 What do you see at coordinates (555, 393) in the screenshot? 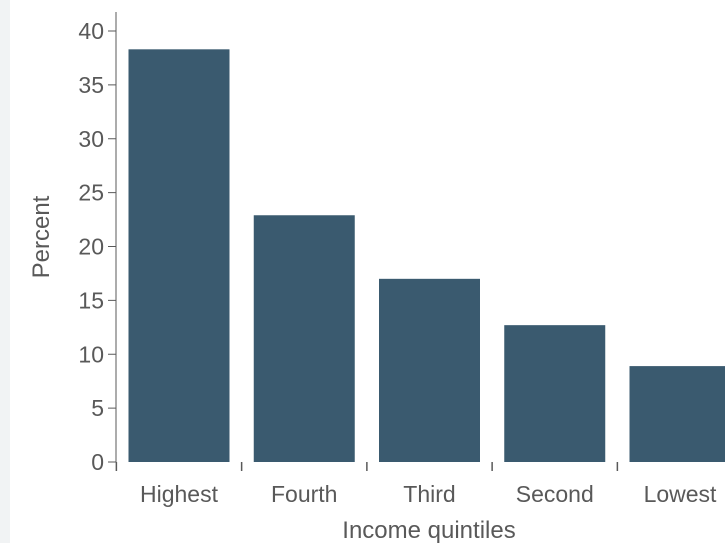
I see `bar-second` at bounding box center [555, 393].